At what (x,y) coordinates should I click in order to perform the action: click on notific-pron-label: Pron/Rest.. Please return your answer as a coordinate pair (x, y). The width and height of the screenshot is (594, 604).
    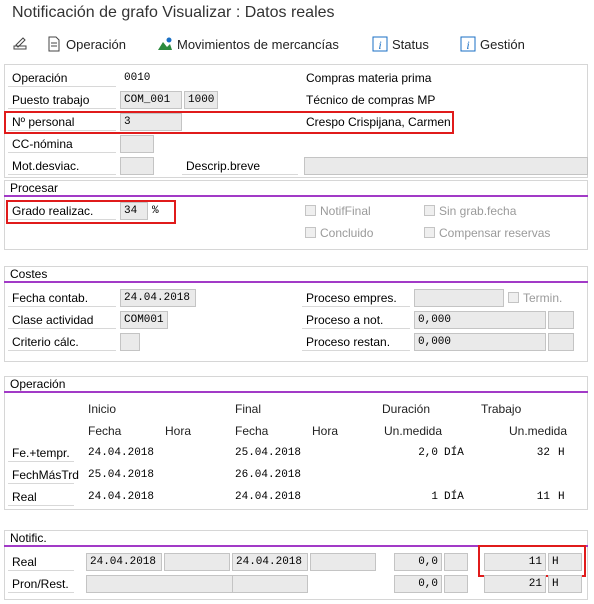
    Looking at the image, I should click on (41, 584).